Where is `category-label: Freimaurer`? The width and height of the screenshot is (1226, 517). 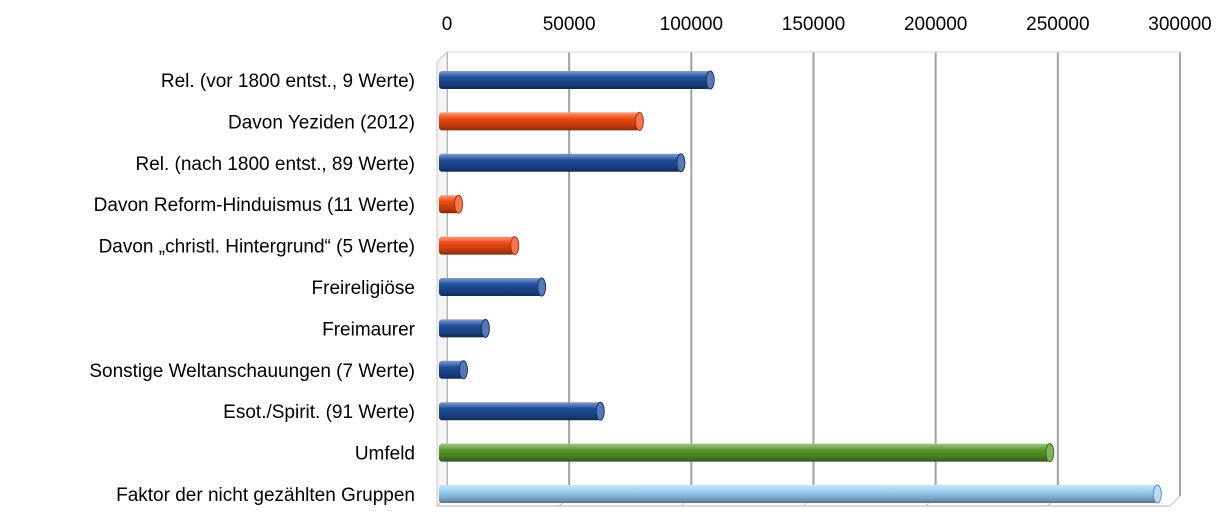
category-label: Freimaurer is located at coordinates (369, 329).